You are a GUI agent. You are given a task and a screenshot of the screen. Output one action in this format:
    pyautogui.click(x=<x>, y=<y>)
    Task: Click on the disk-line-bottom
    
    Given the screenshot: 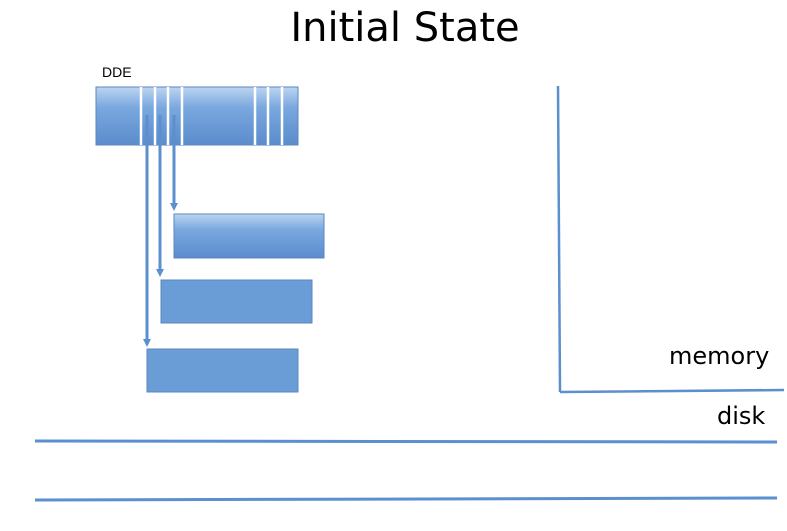 What is the action you would take?
    pyautogui.click(x=406, y=499)
    